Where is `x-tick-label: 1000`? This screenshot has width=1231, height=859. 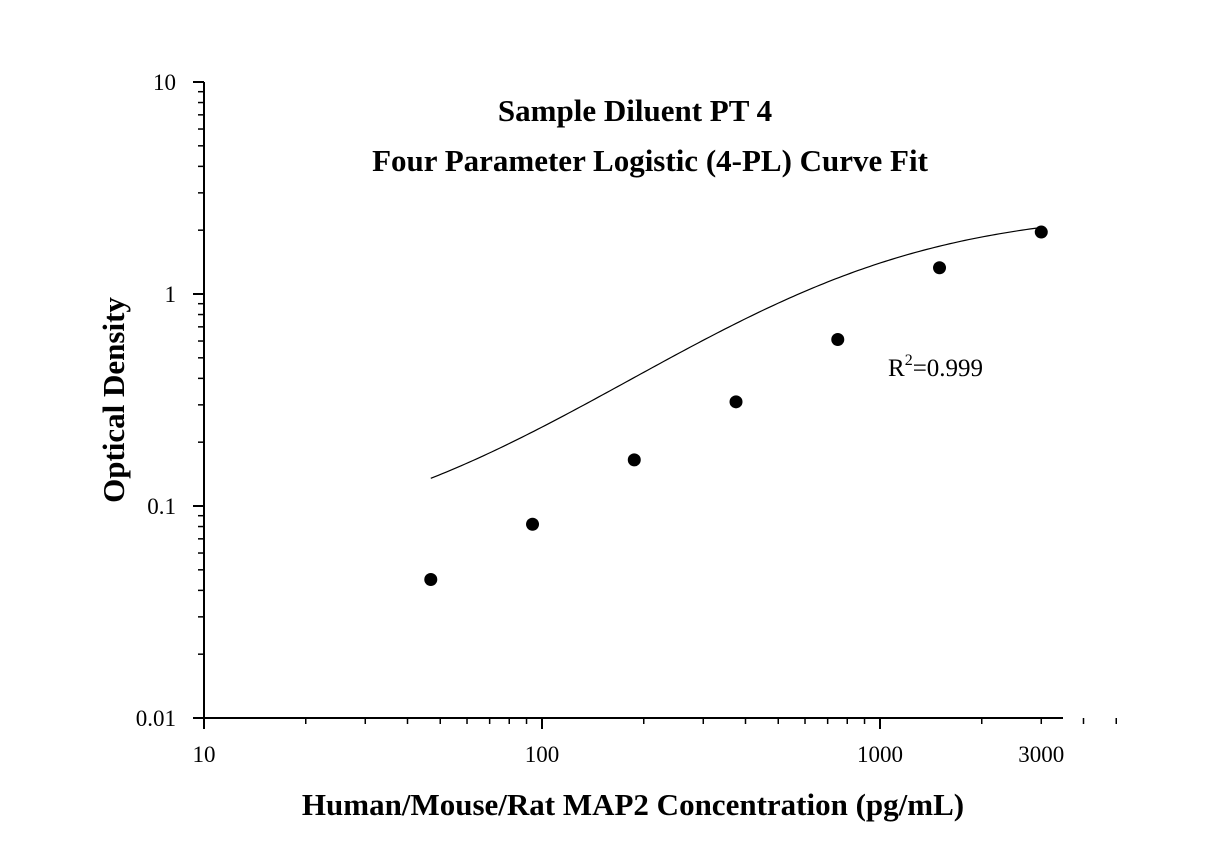
x-tick-label: 1000 is located at coordinates (880, 754).